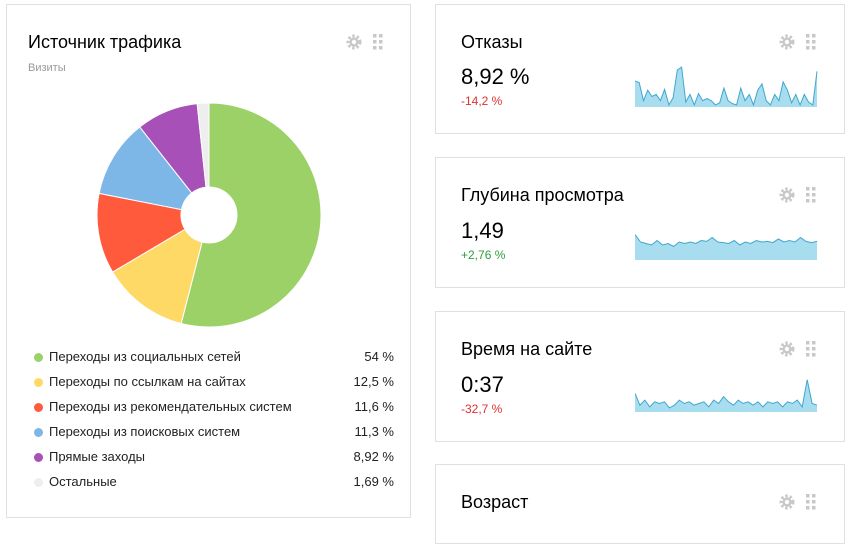  Describe the element at coordinates (83, 481) in the screenshot. I see `legend-label: Остальные` at that location.